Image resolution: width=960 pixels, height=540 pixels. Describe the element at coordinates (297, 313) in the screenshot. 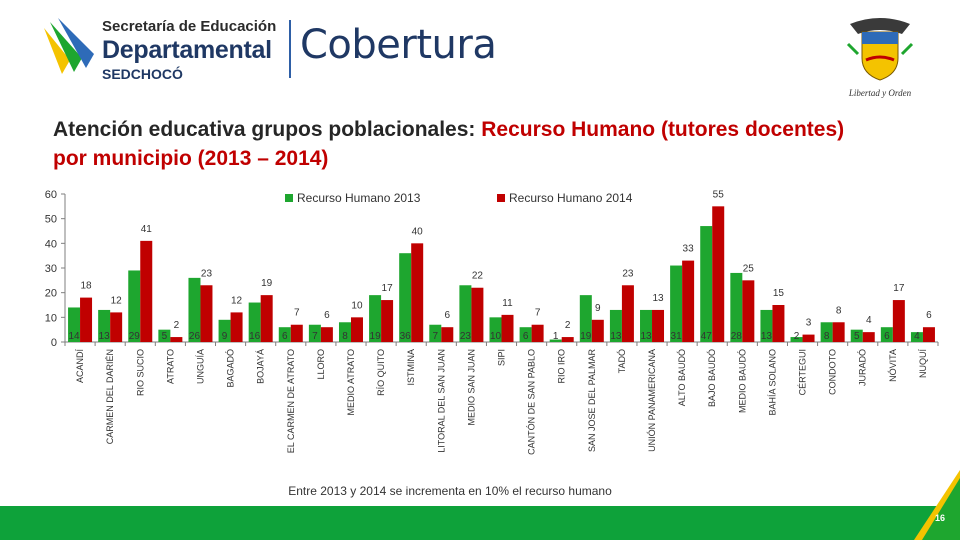

I see `data-label-2014: 7` at that location.